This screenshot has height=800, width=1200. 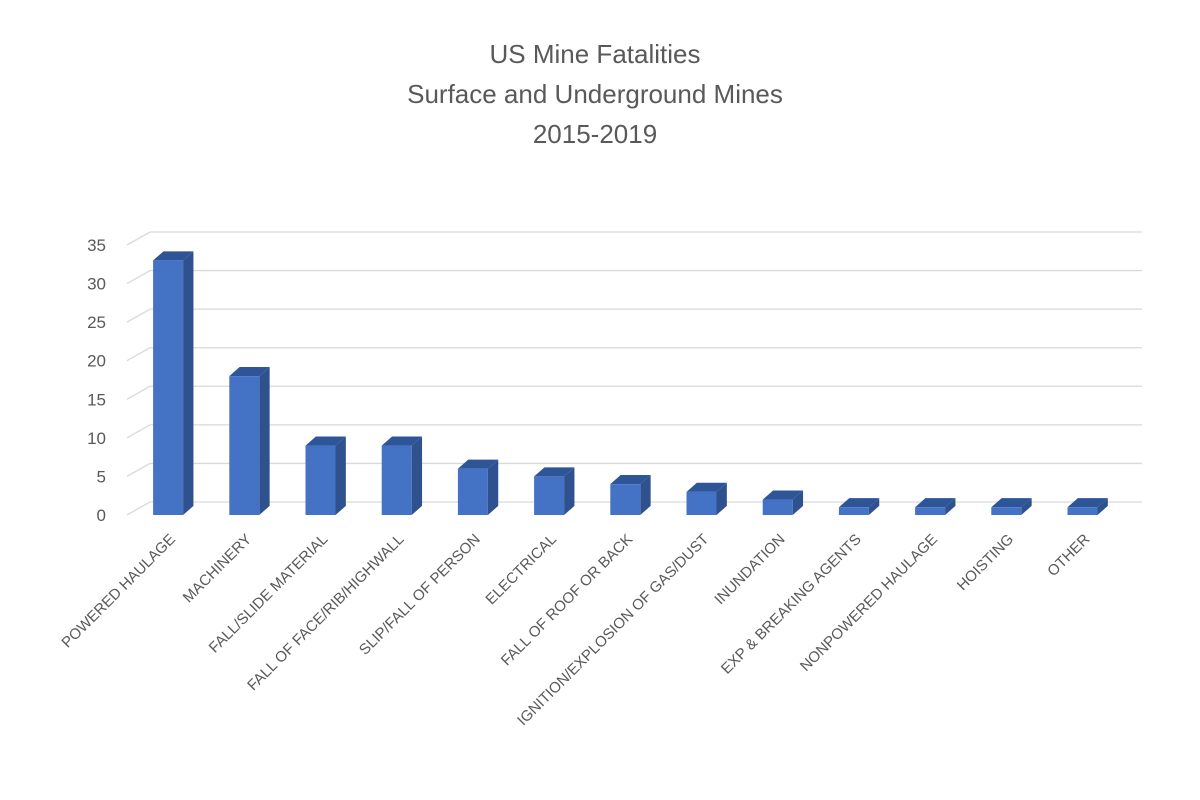 What do you see at coordinates (96, 438) in the screenshot?
I see `y-tick-label: 10` at bounding box center [96, 438].